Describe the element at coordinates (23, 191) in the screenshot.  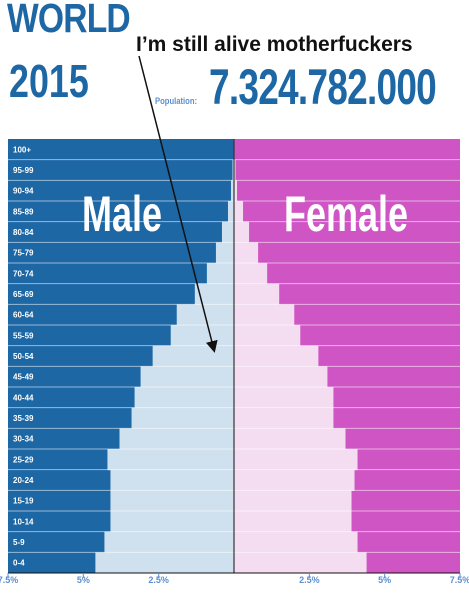
I see `age-group-label: 90-94` at that location.